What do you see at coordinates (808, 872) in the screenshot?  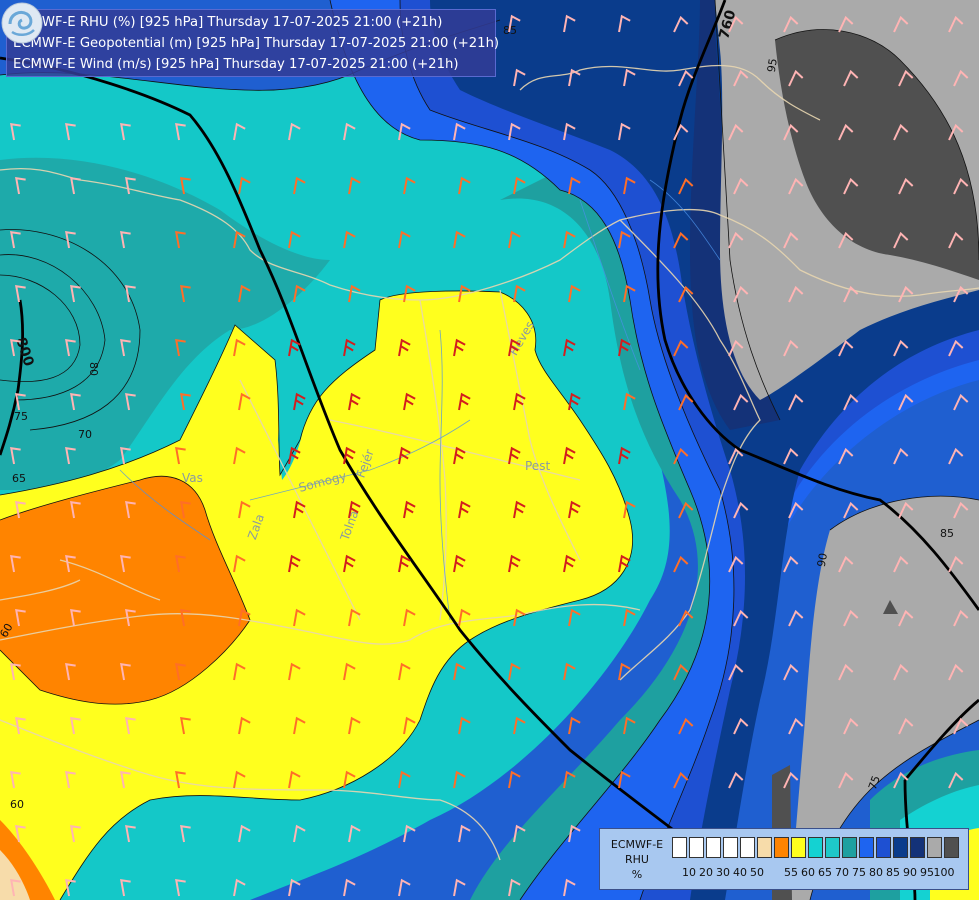 I see `legend-tick-label: 60` at bounding box center [808, 872].